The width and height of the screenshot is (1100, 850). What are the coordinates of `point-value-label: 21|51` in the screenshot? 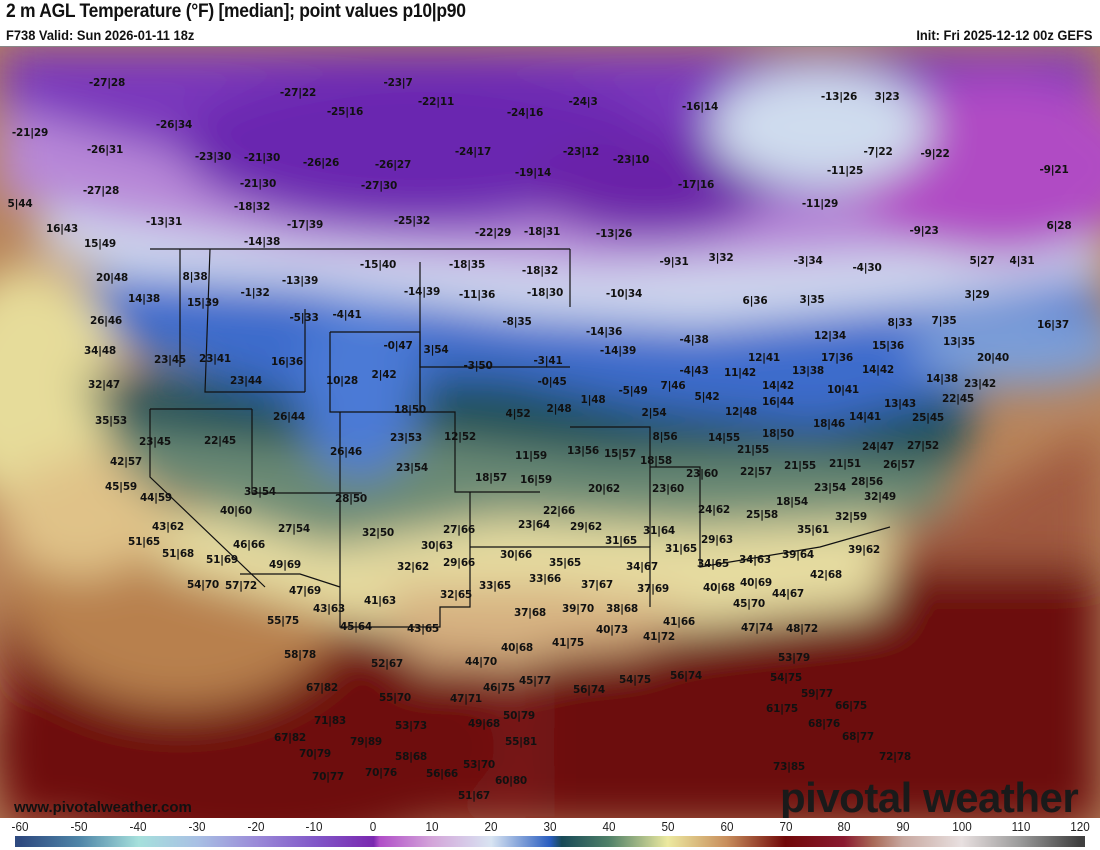 It's located at (845, 464).